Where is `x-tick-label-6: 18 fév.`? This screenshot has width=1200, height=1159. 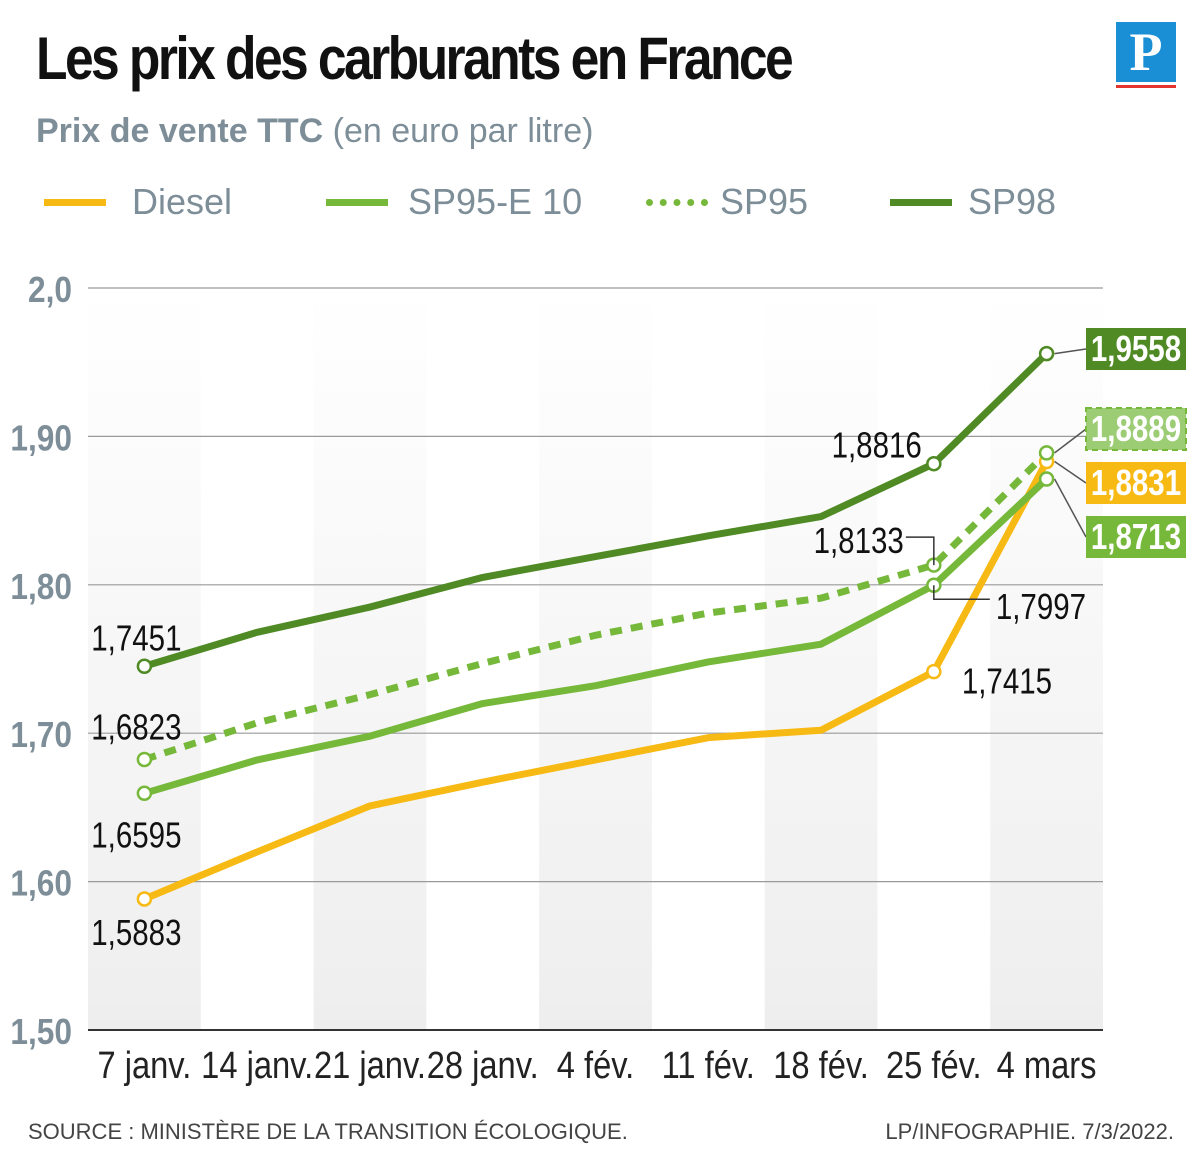
x-tick-label-6: 18 fév. is located at coordinates (821, 1065).